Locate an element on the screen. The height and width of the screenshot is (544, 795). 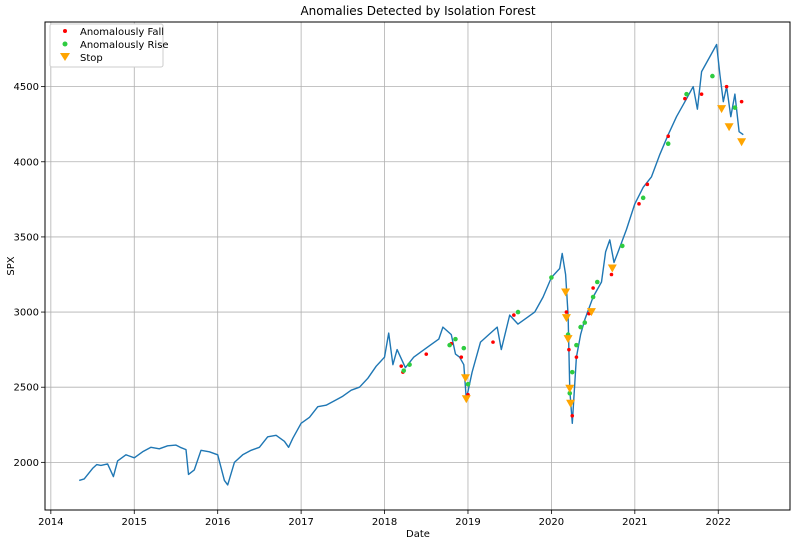
x-tick-label: 2016 is located at coordinates (217, 522).